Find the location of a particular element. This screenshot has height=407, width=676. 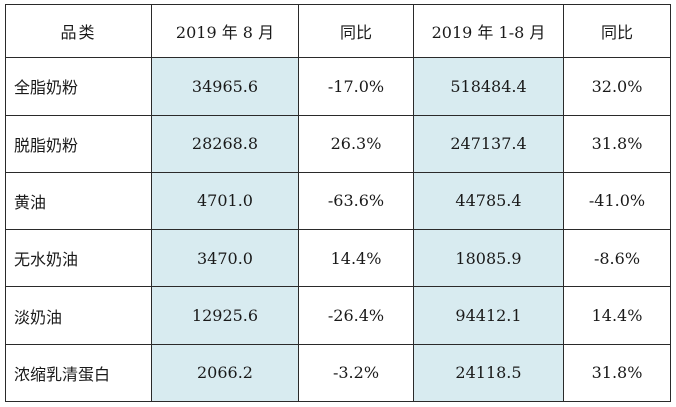

aug-yoy-cell: -63.6% is located at coordinates (356, 201).